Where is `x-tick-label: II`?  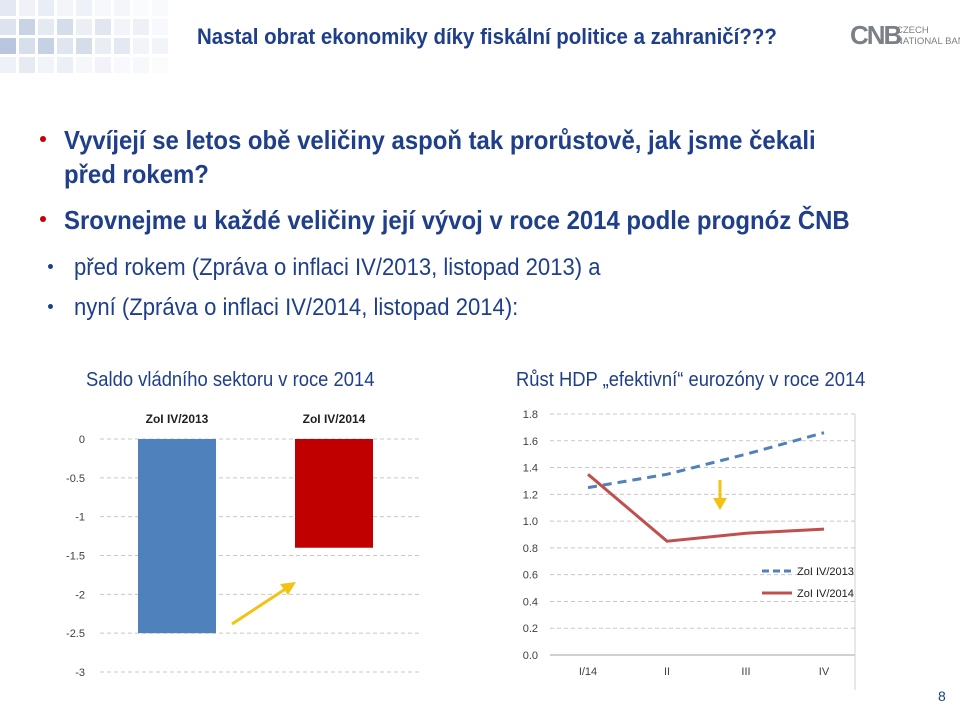 x-tick-label: II is located at coordinates (667, 672).